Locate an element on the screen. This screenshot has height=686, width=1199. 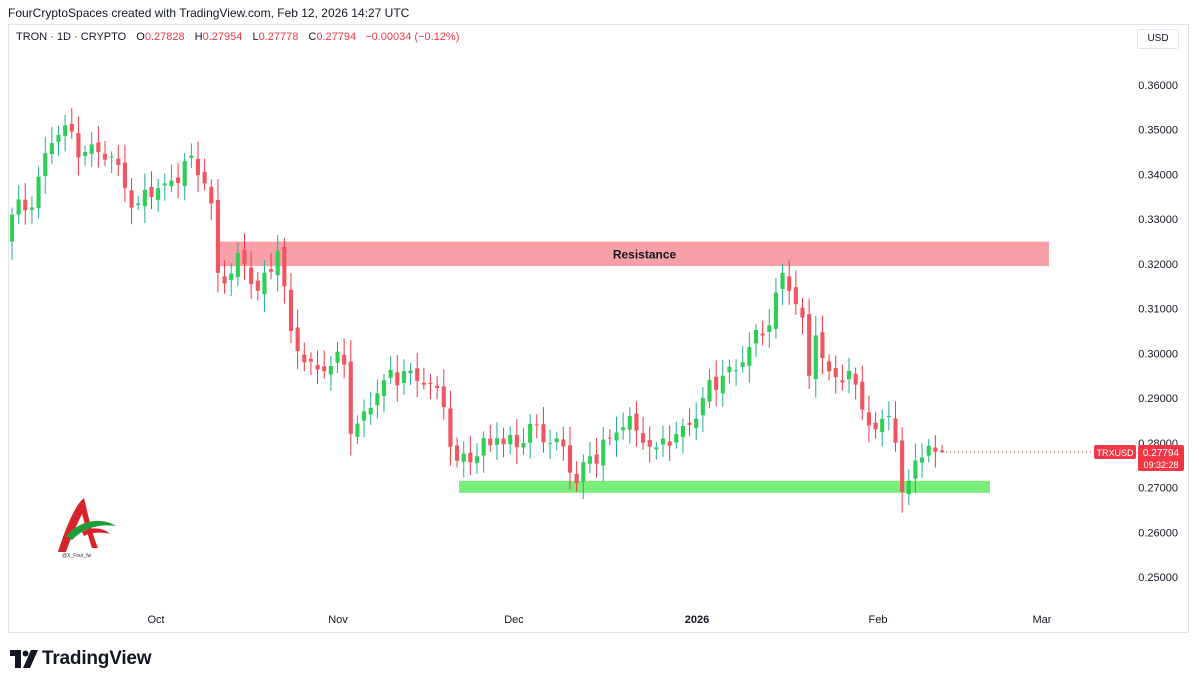
currency-button: USD is located at coordinates (1158, 39).